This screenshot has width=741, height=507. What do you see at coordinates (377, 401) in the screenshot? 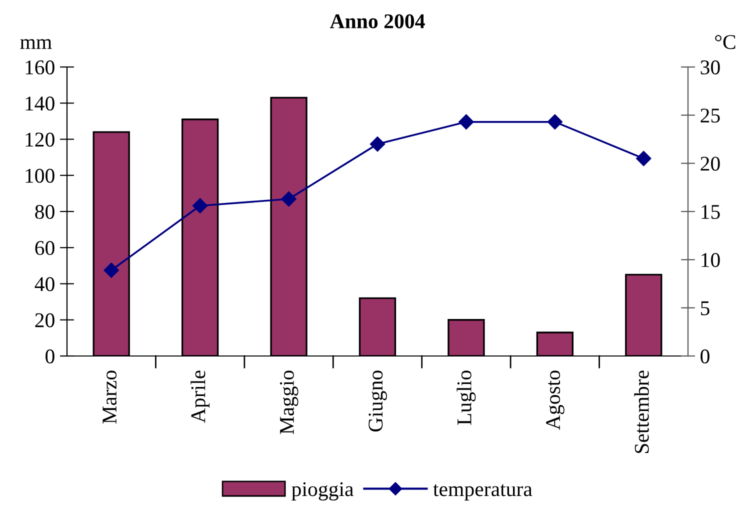
I see `x-tick-label: Giugno` at bounding box center [377, 401].